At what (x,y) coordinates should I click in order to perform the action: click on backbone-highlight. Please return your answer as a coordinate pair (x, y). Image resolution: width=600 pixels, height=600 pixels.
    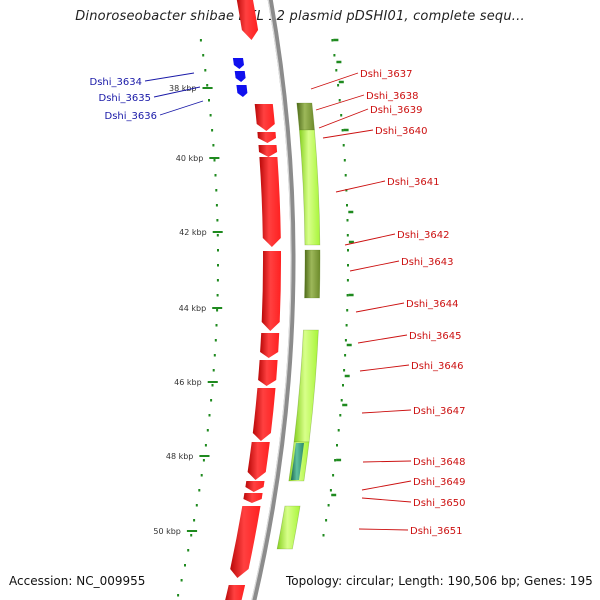
    Looking at the image, I should click on (271, 300).